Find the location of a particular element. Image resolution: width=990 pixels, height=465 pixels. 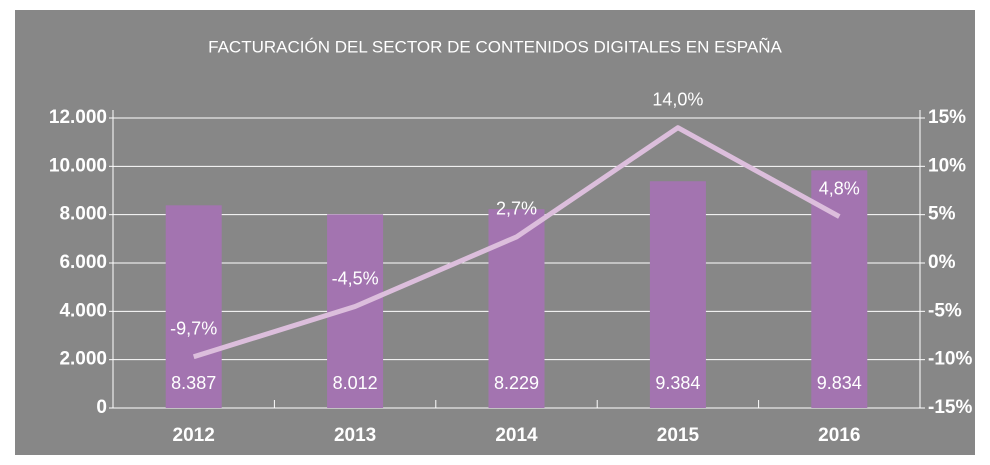

y-tick-label: 10.000 is located at coordinates (78, 165).